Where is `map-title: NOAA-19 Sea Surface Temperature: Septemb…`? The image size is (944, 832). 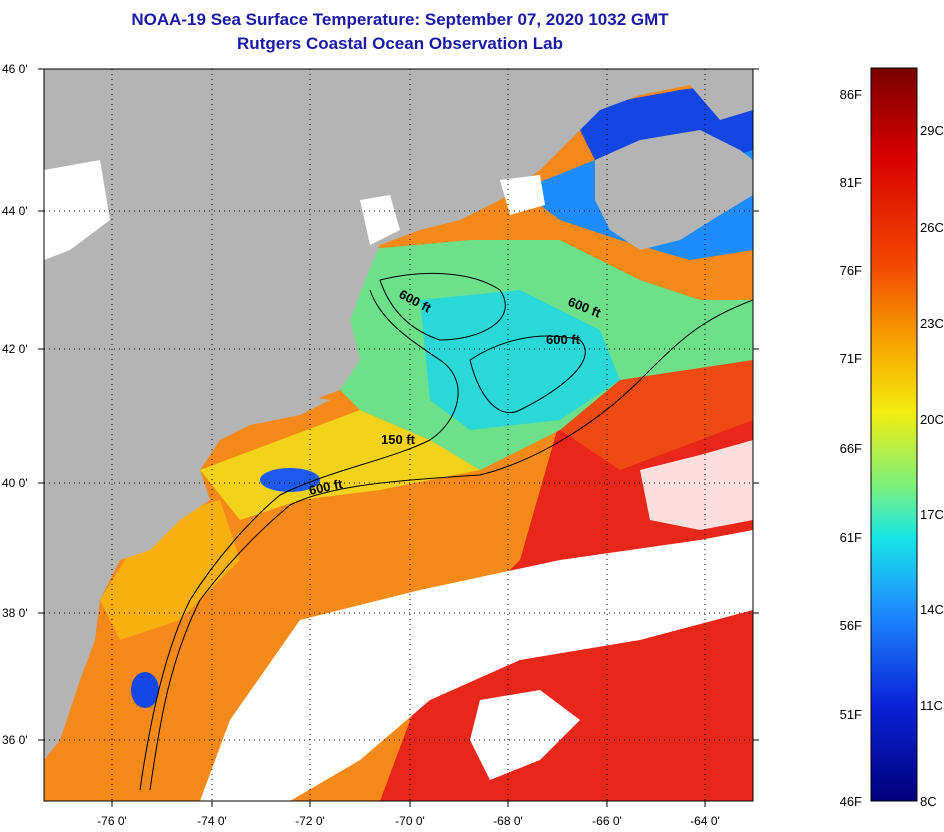
map-title: NOAA-19 Sea Surface Temperature: Septemb… is located at coordinates (400, 19).